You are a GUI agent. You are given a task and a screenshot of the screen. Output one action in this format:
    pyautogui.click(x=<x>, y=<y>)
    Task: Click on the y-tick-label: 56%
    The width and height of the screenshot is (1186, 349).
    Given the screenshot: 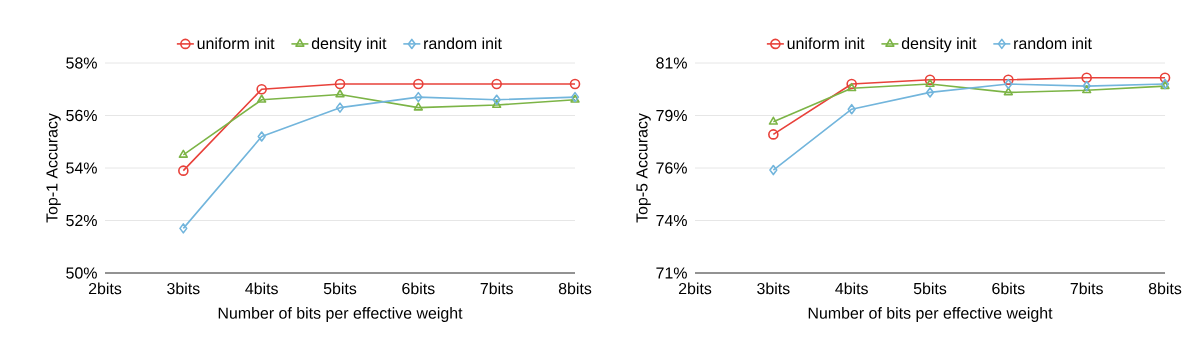 What is the action you would take?
    pyautogui.click(x=81, y=115)
    